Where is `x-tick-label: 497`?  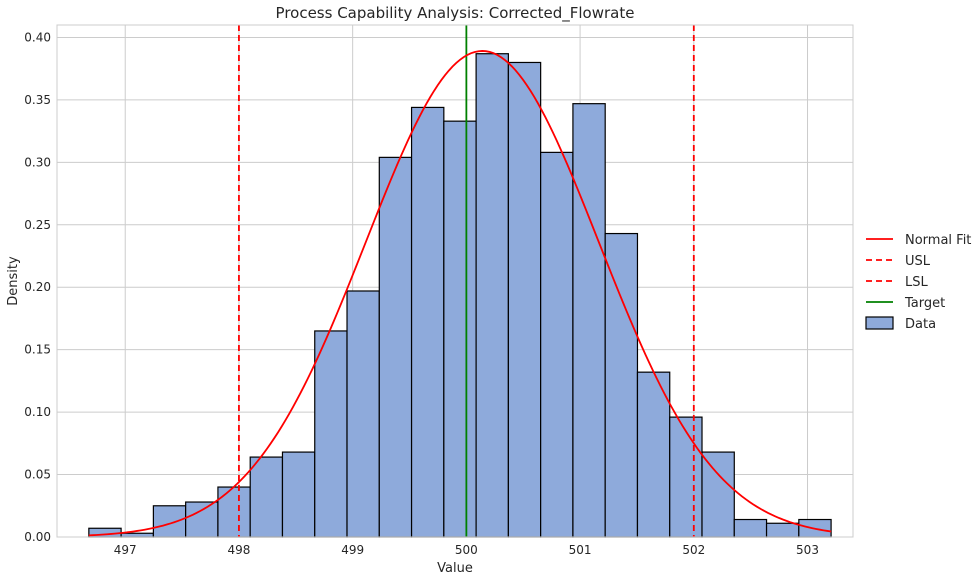 x-tick-label: 497 is located at coordinates (125, 550).